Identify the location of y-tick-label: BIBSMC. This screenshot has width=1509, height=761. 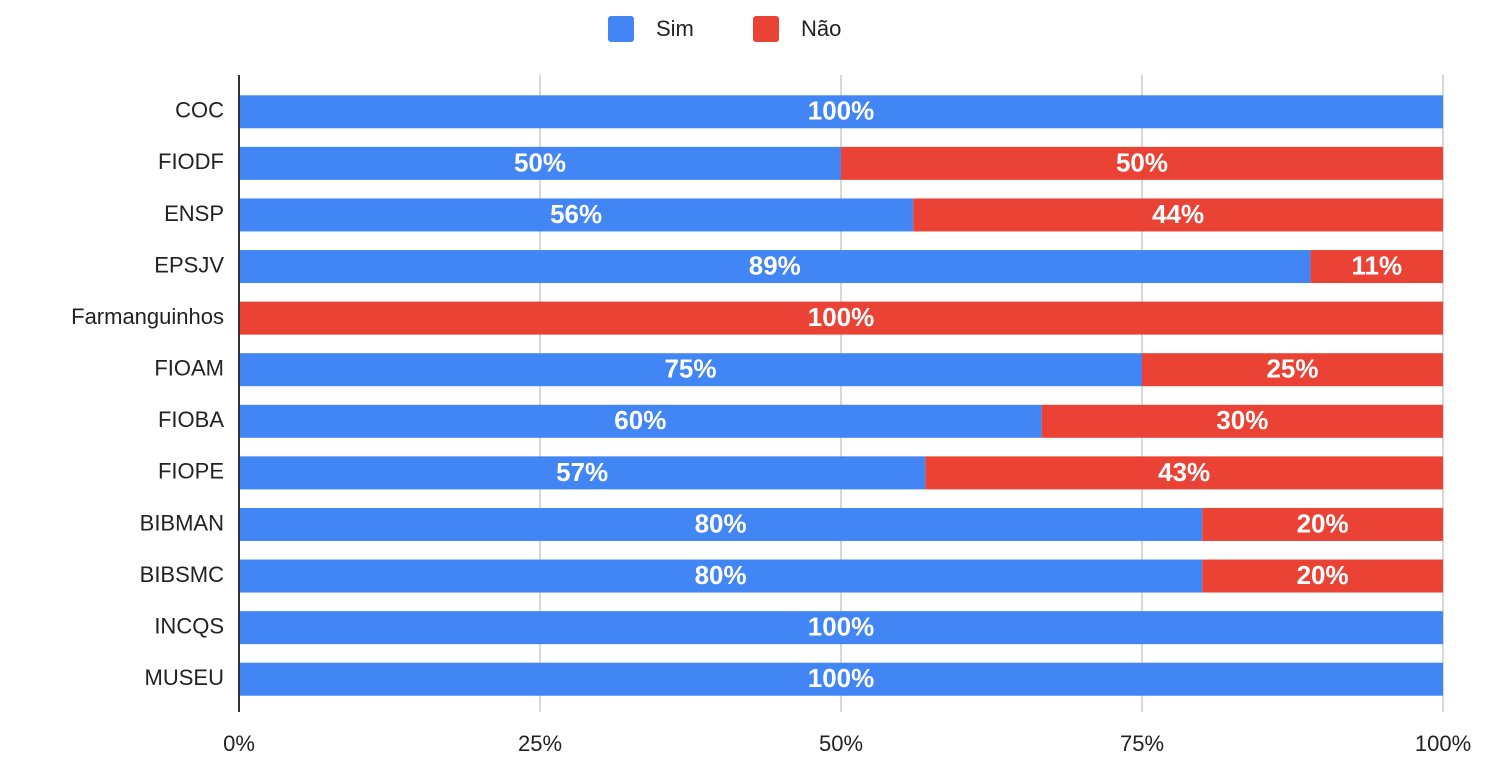
(182, 574).